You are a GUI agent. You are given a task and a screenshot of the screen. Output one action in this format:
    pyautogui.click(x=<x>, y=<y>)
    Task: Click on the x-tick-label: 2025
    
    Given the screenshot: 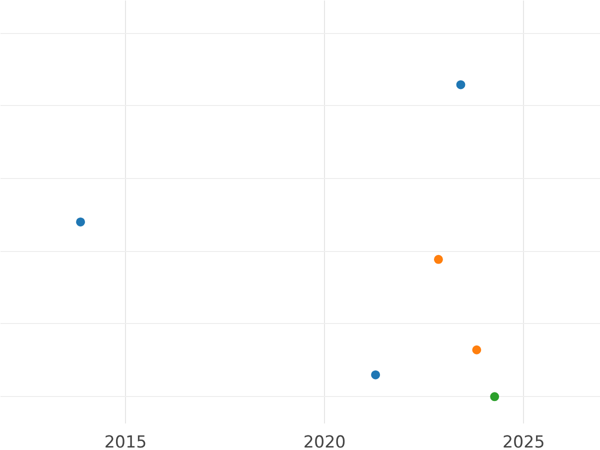 What is the action you would take?
    pyautogui.click(x=523, y=441)
    